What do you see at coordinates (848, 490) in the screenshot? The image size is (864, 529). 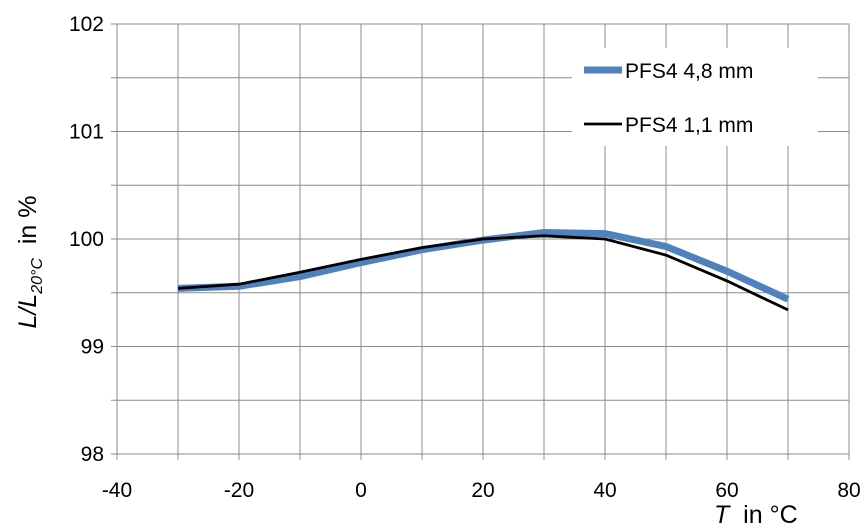 I see `x-tick-label: 80` at bounding box center [848, 490].